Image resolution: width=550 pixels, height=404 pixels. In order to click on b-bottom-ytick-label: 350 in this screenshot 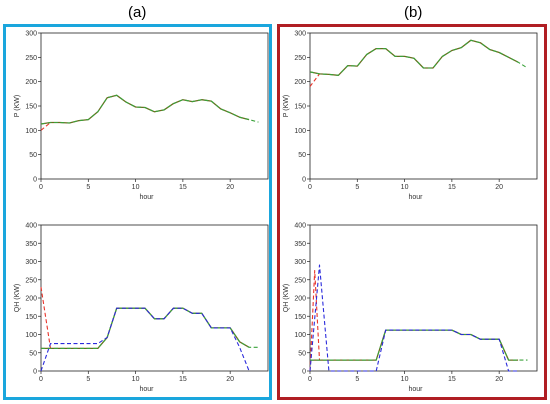, I will do `click(300, 244)`.